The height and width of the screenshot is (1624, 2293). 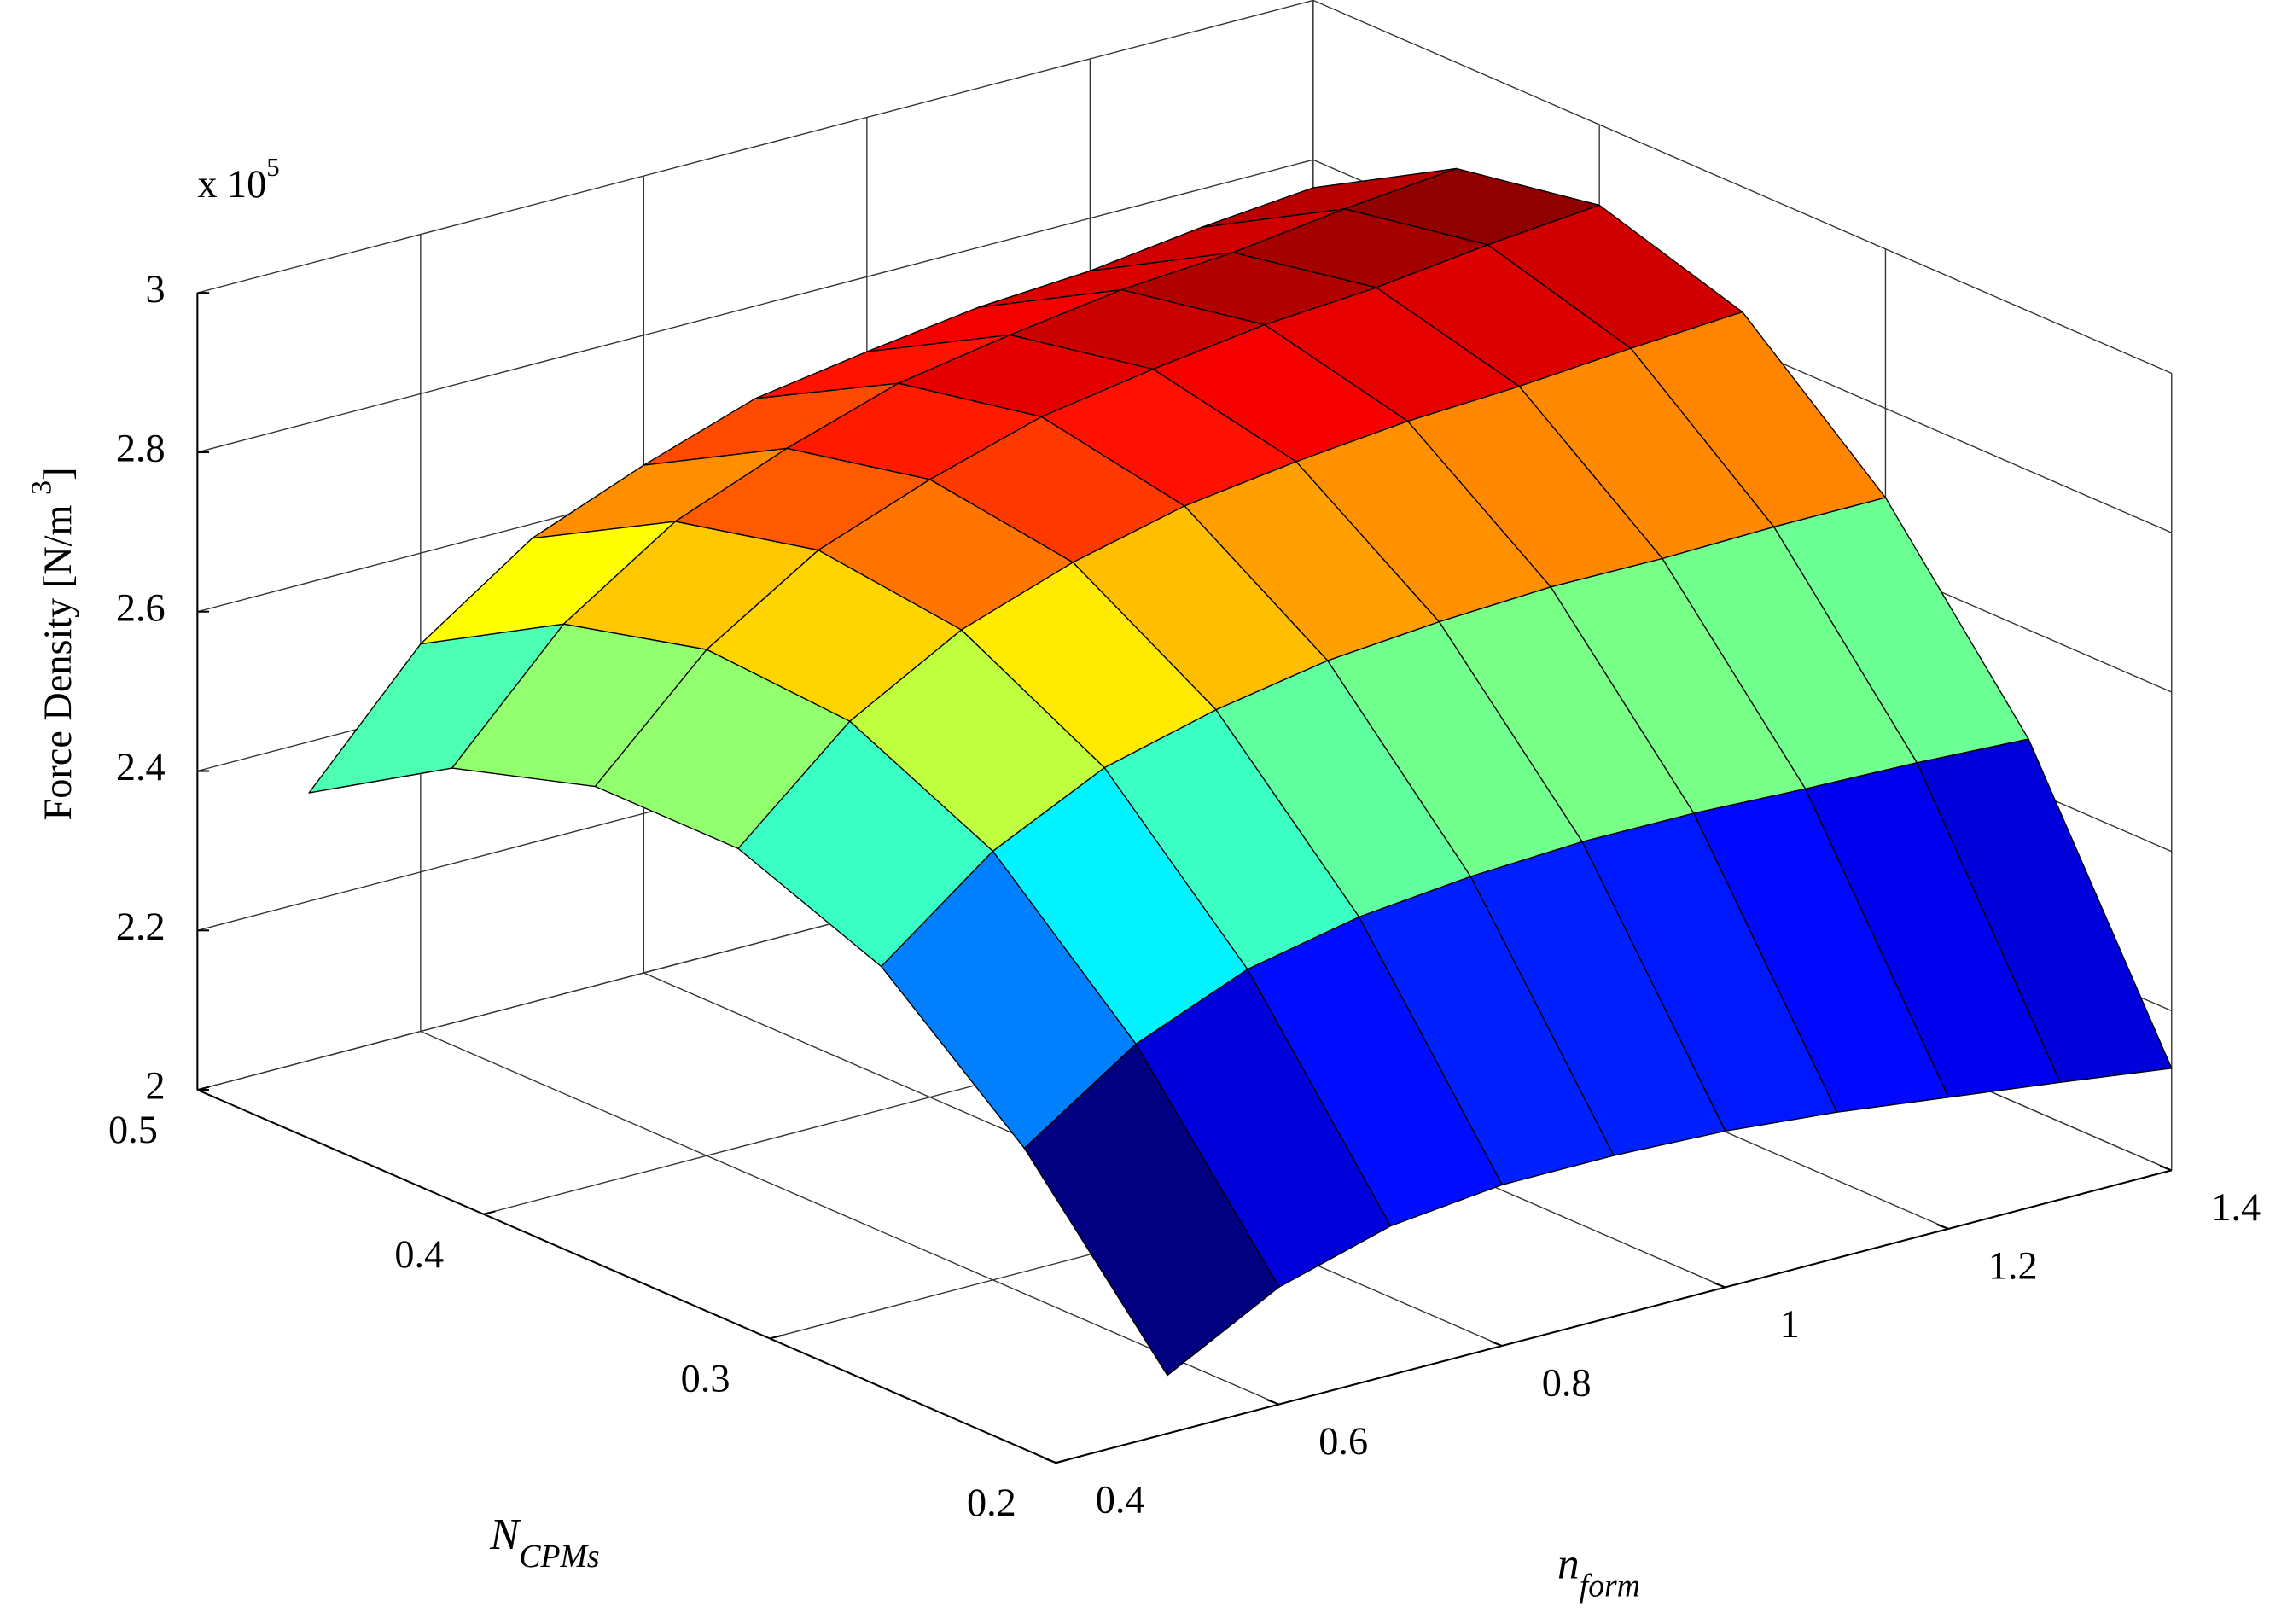 What do you see at coordinates (156, 290) in the screenshot?
I see `z-tick-label: 3` at bounding box center [156, 290].